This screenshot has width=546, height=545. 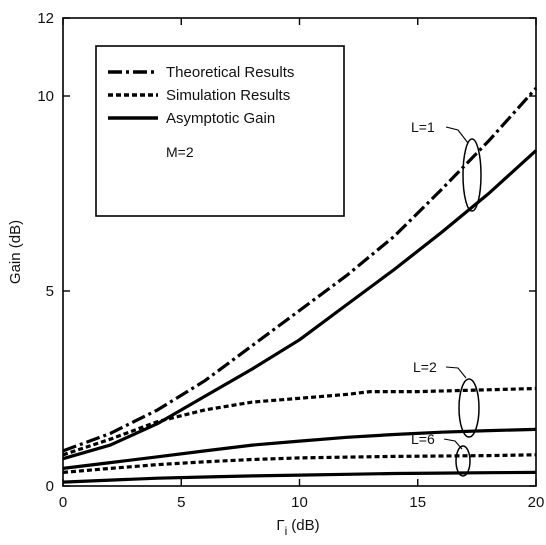 What do you see at coordinates (15, 252) in the screenshot?
I see `y-axis-label: Gain (dB)` at bounding box center [15, 252].